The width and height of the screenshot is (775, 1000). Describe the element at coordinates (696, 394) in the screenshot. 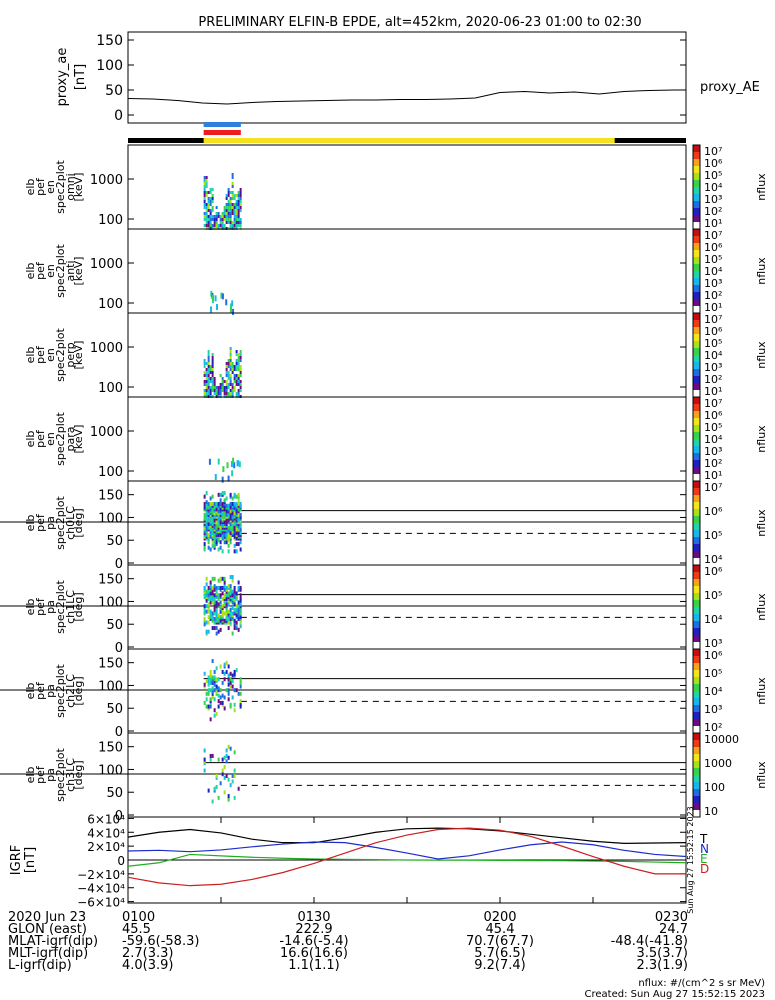

I see `colorbar-2-segment` at that location.